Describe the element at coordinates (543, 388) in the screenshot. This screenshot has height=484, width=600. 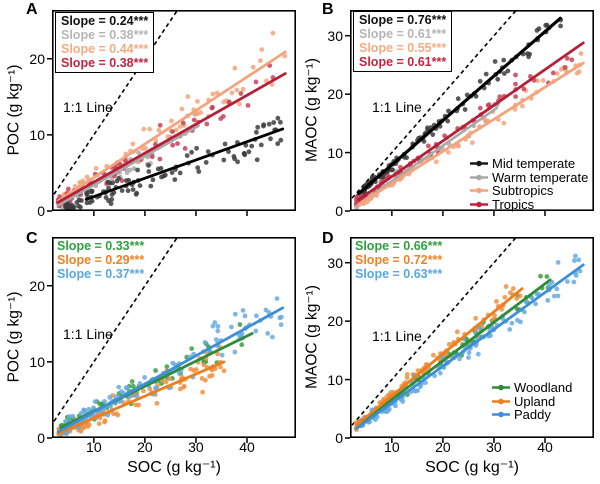
I see `legend-label: Woodland` at that location.